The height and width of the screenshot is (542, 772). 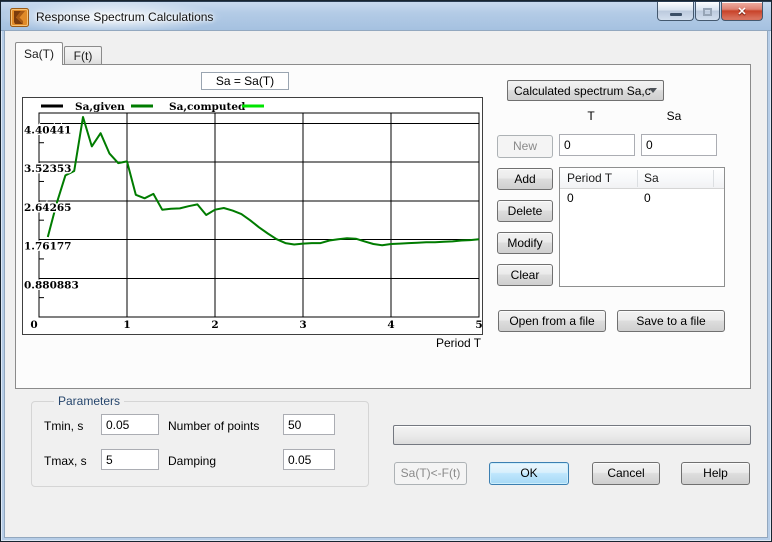 What do you see at coordinates (48, 208) in the screenshot?
I see `svg-text: 2.64265` at bounding box center [48, 208].